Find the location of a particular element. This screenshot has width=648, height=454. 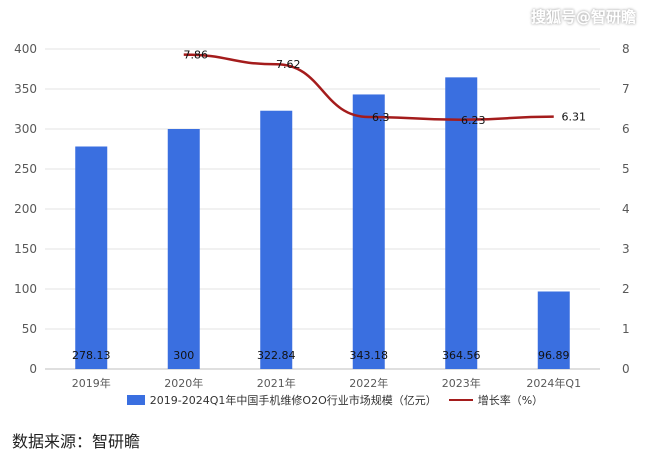

y-right-tick-label: 6 is located at coordinates (626, 129).